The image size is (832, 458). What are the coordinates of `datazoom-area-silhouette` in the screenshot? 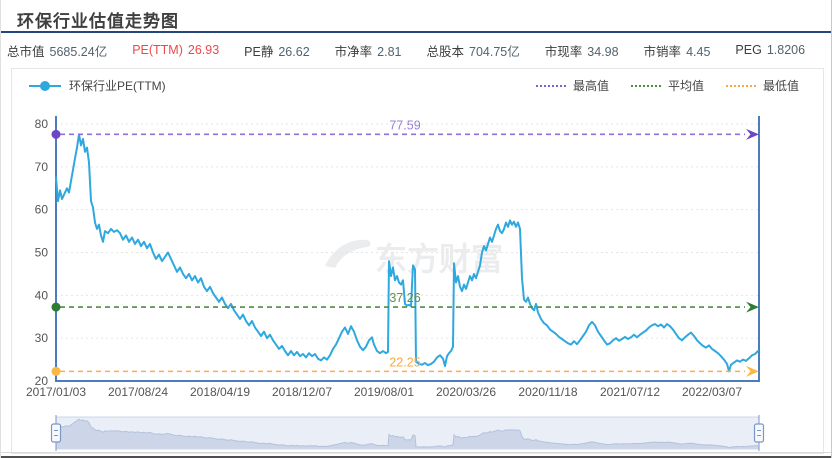 It's located at (407, 434).